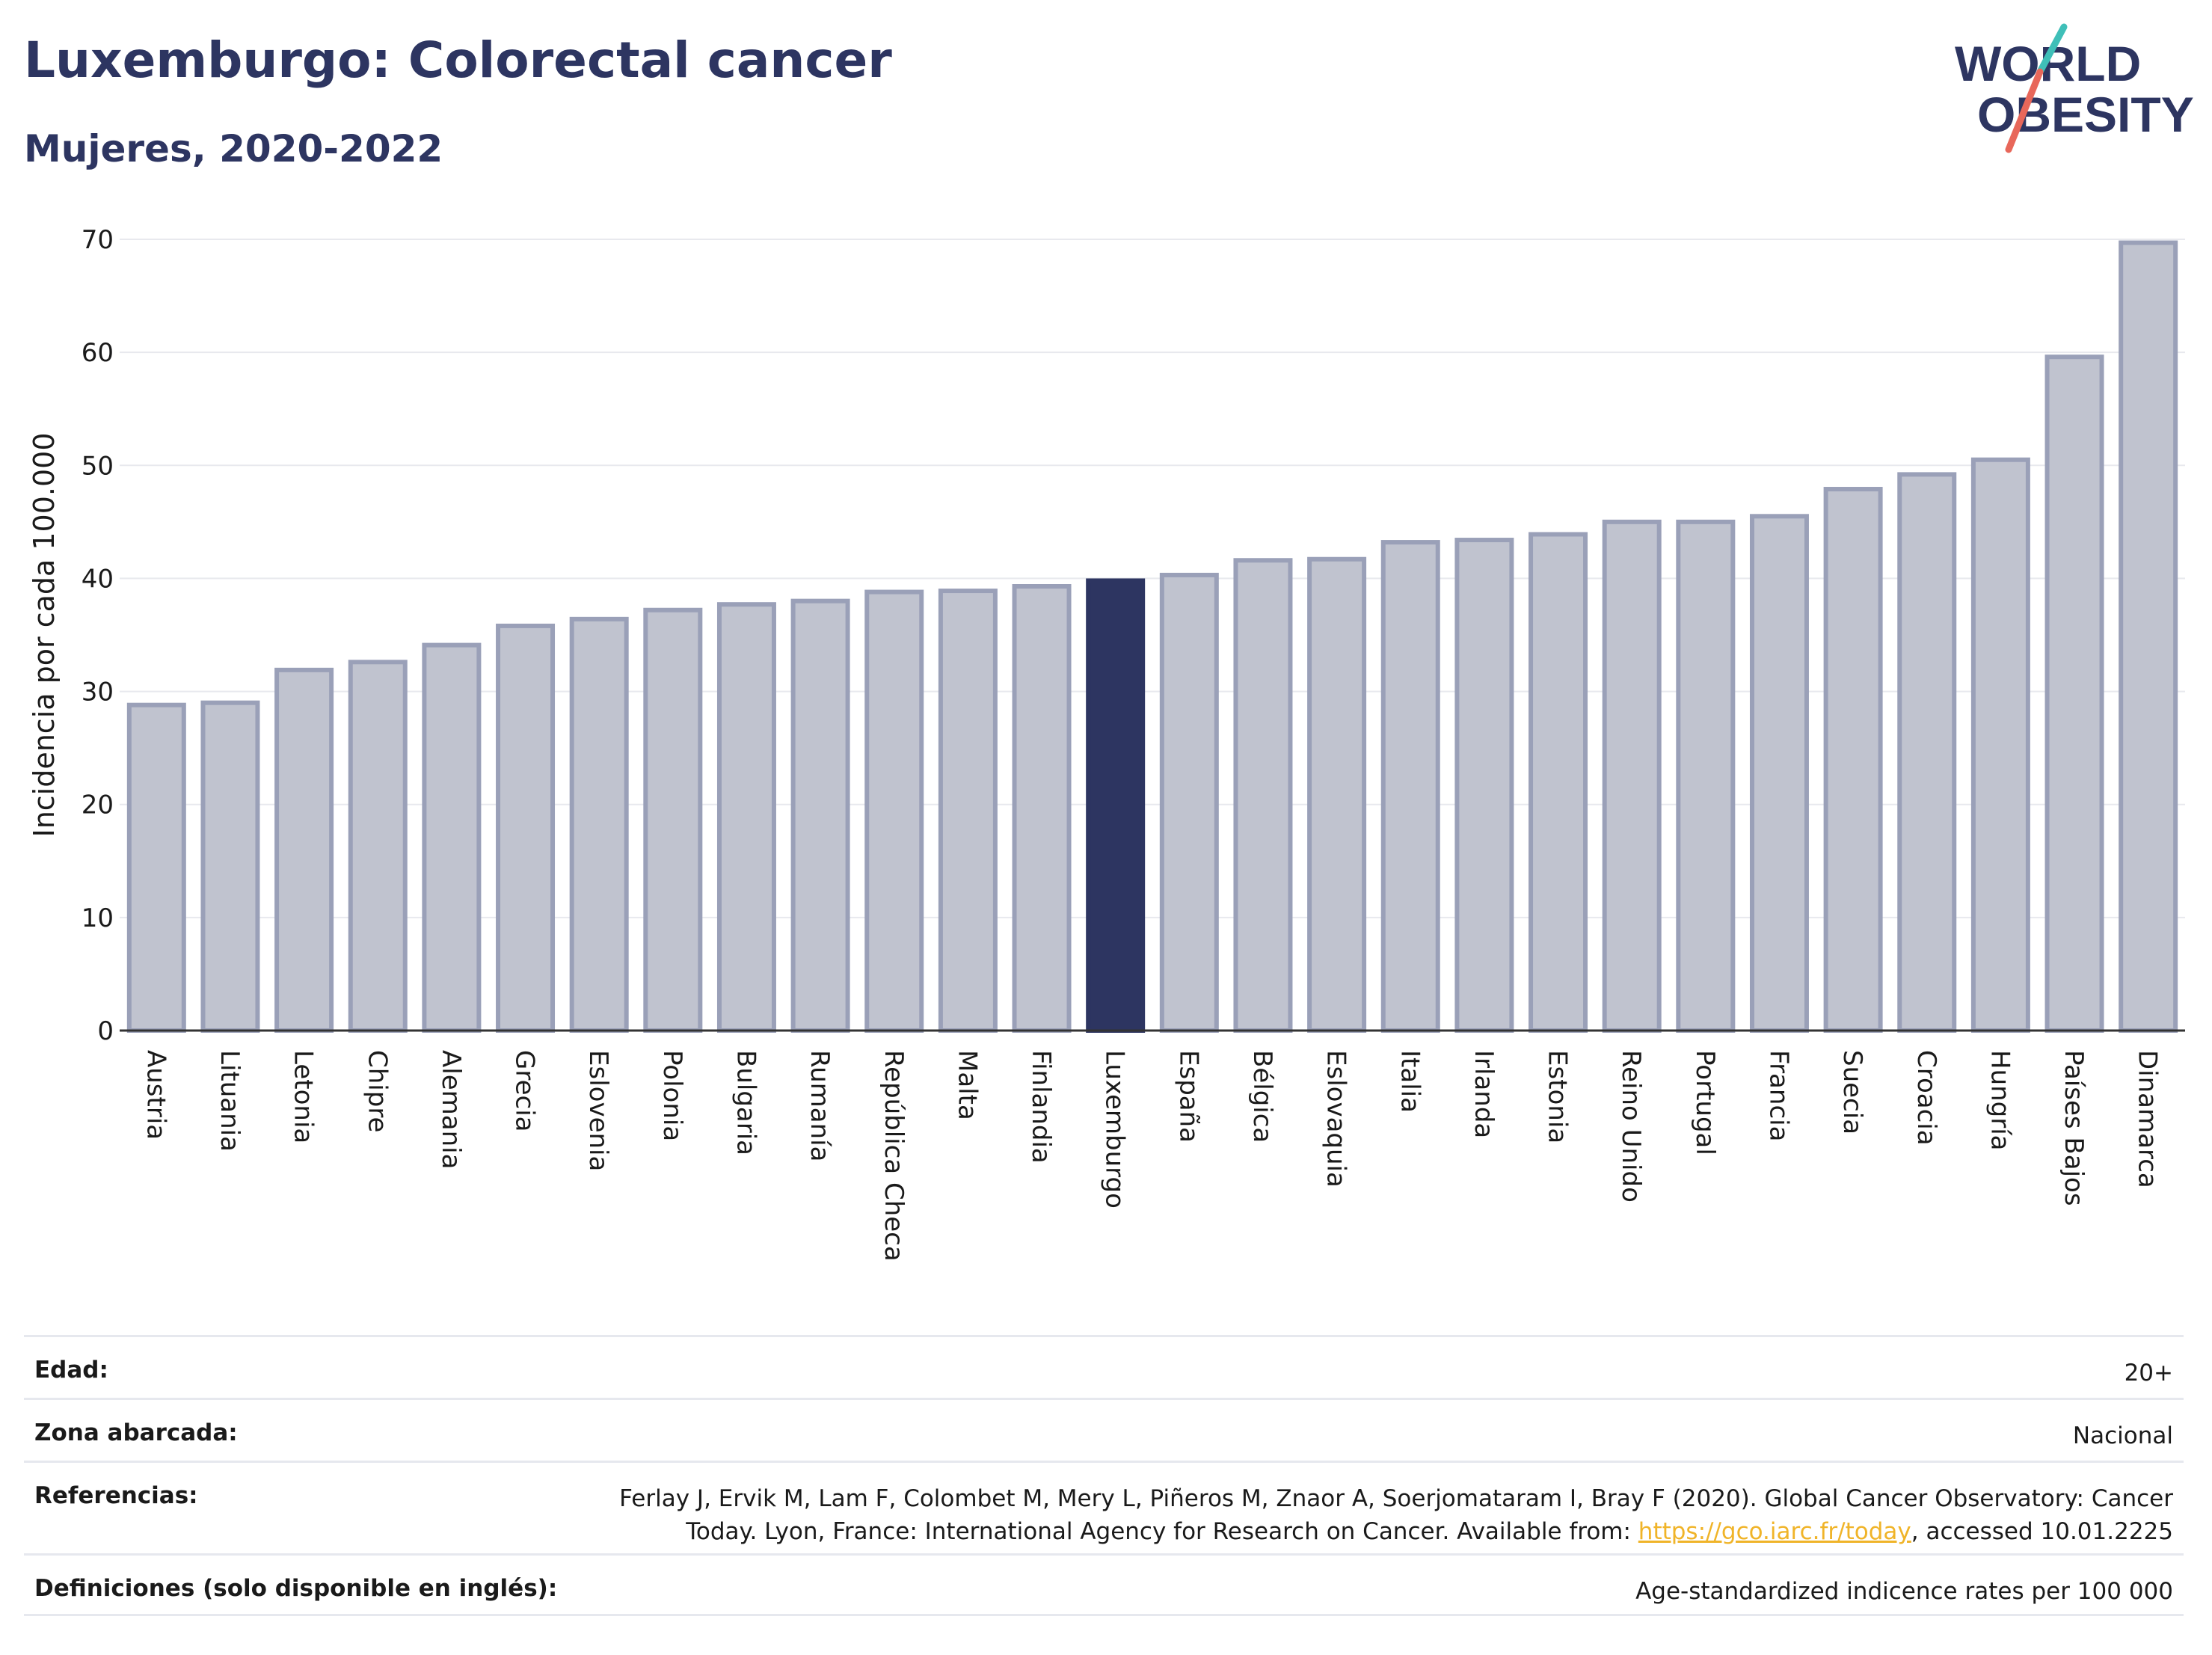 The image size is (2212, 1655). Describe the element at coordinates (458, 60) in the screenshot. I see `chart-title: Luxemburgo: Colorectal cancer` at that location.